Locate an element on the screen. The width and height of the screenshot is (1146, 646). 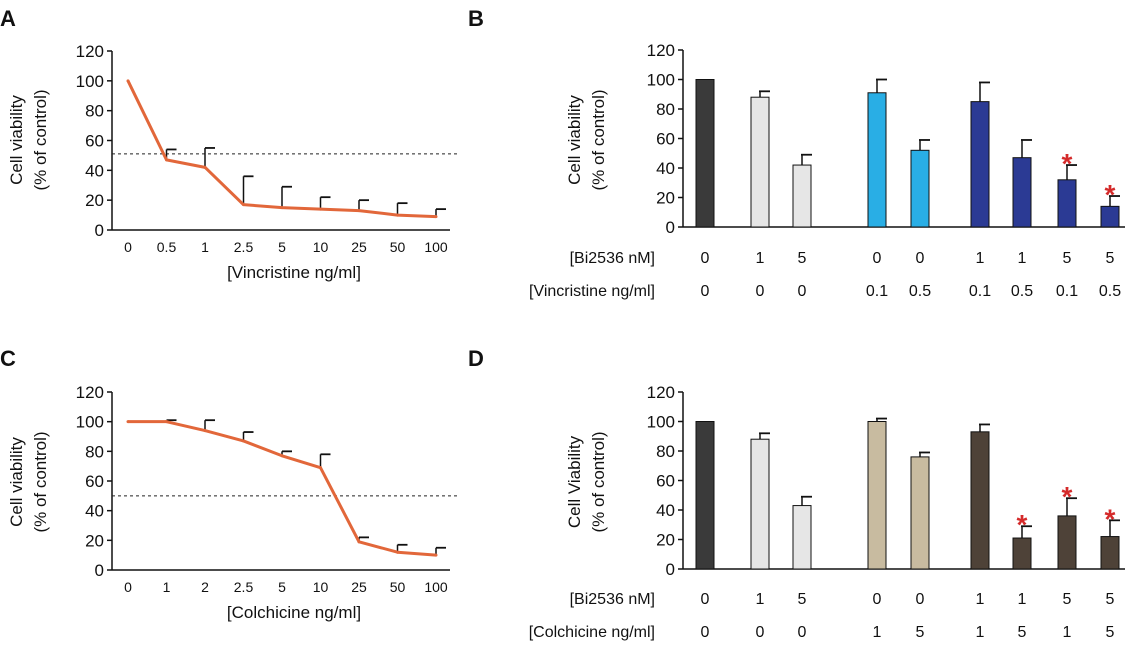
series-line is located at coordinates (282, 488).